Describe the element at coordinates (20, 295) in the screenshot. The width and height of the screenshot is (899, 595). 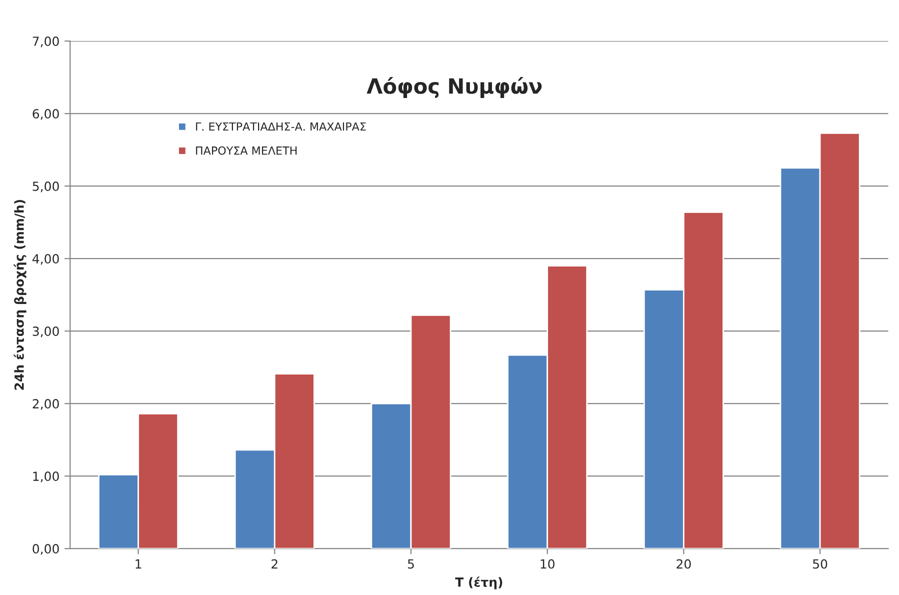
I see `y-axis-title: 24h ένταση βροχής (mm/h)` at that location.